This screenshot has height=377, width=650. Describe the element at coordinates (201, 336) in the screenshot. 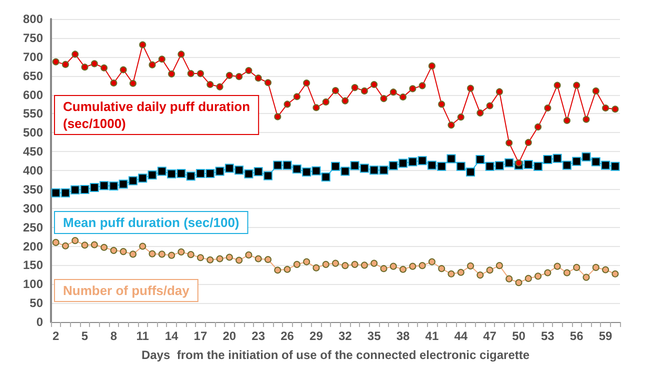

I see `x-tick-label: 17` at that location.